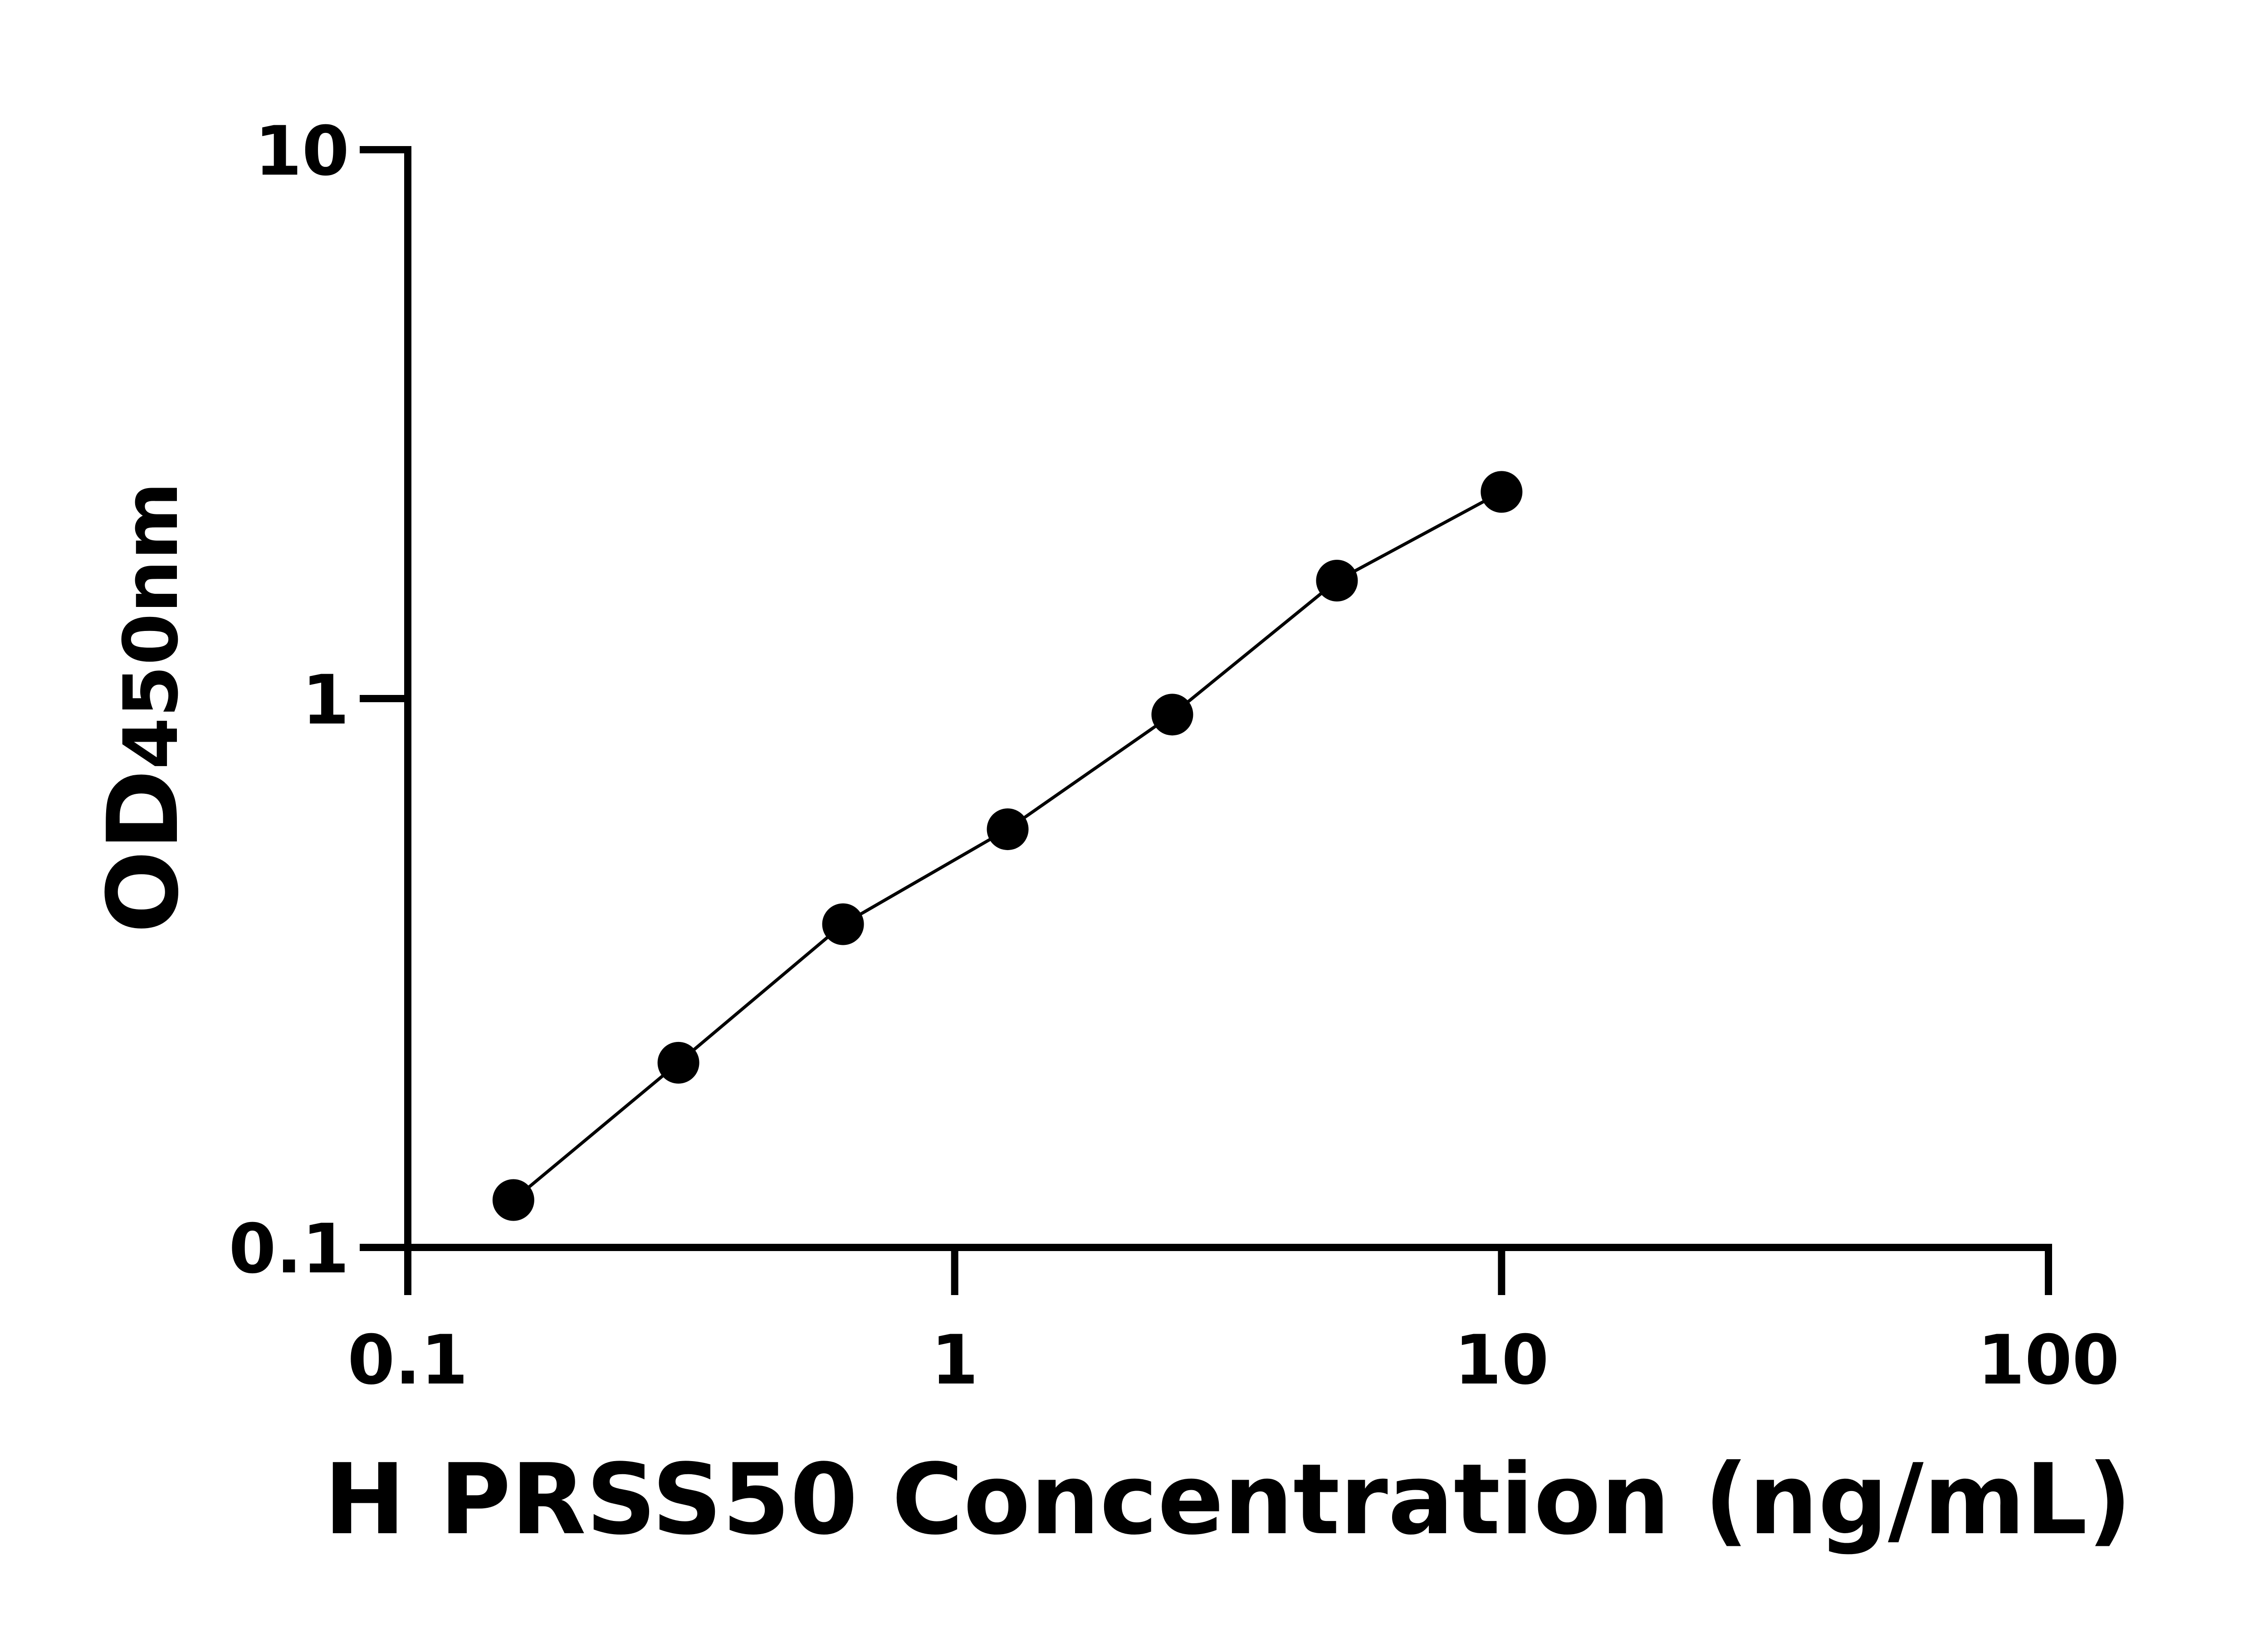 This screenshot has width=2268, height=1633. What do you see at coordinates (1502, 1360) in the screenshot?
I see `x-tick-label: 10` at bounding box center [1502, 1360].